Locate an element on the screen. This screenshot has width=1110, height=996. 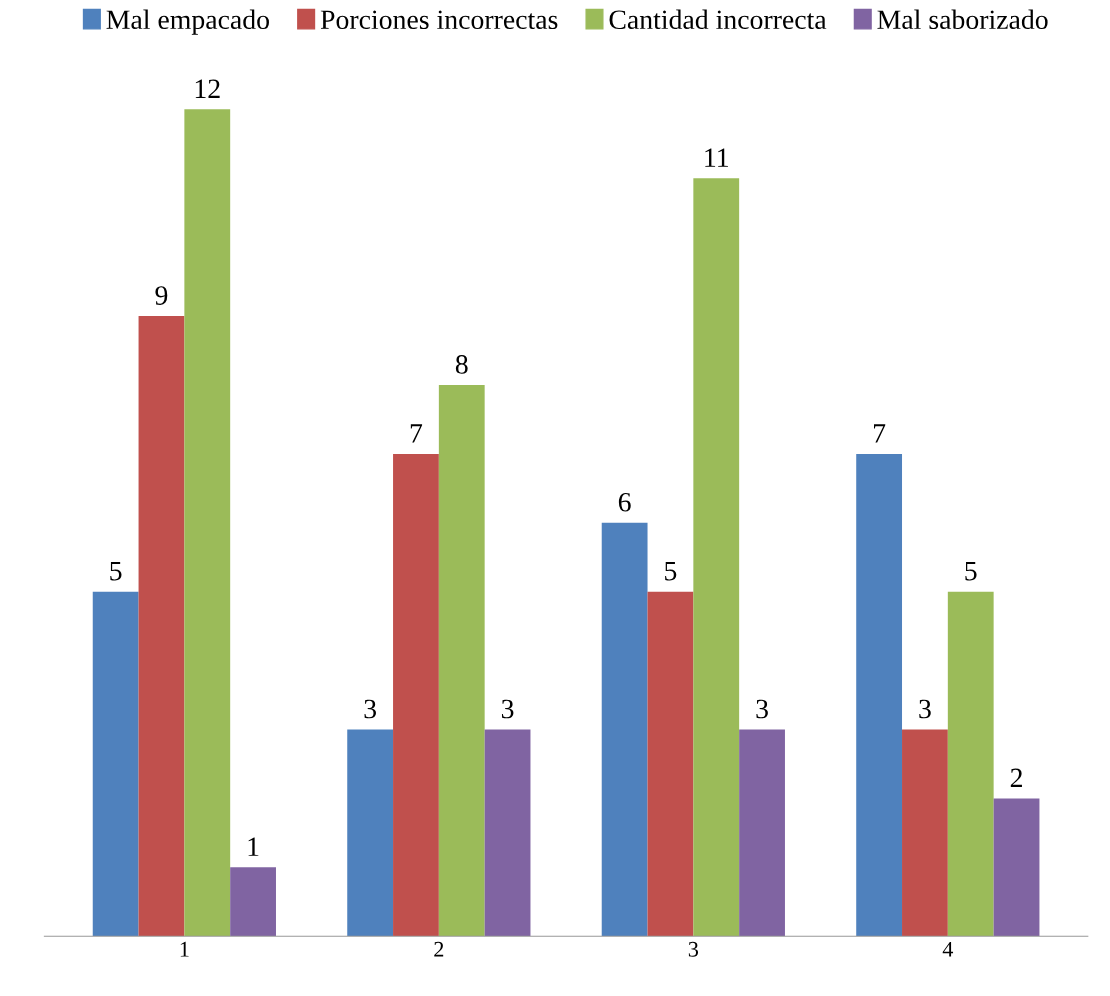
legend-label: Mal saborizado is located at coordinates (962, 19).